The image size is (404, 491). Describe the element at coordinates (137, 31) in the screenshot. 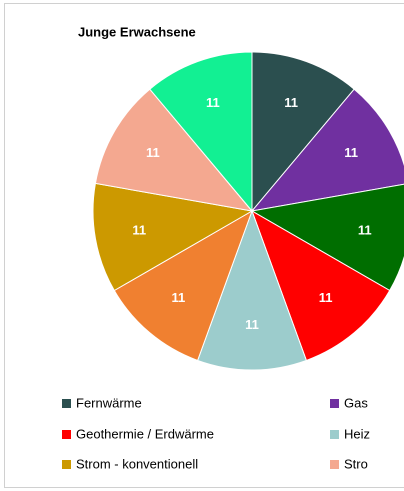

I see `chart-title: Junge Erwachsene` at that location.